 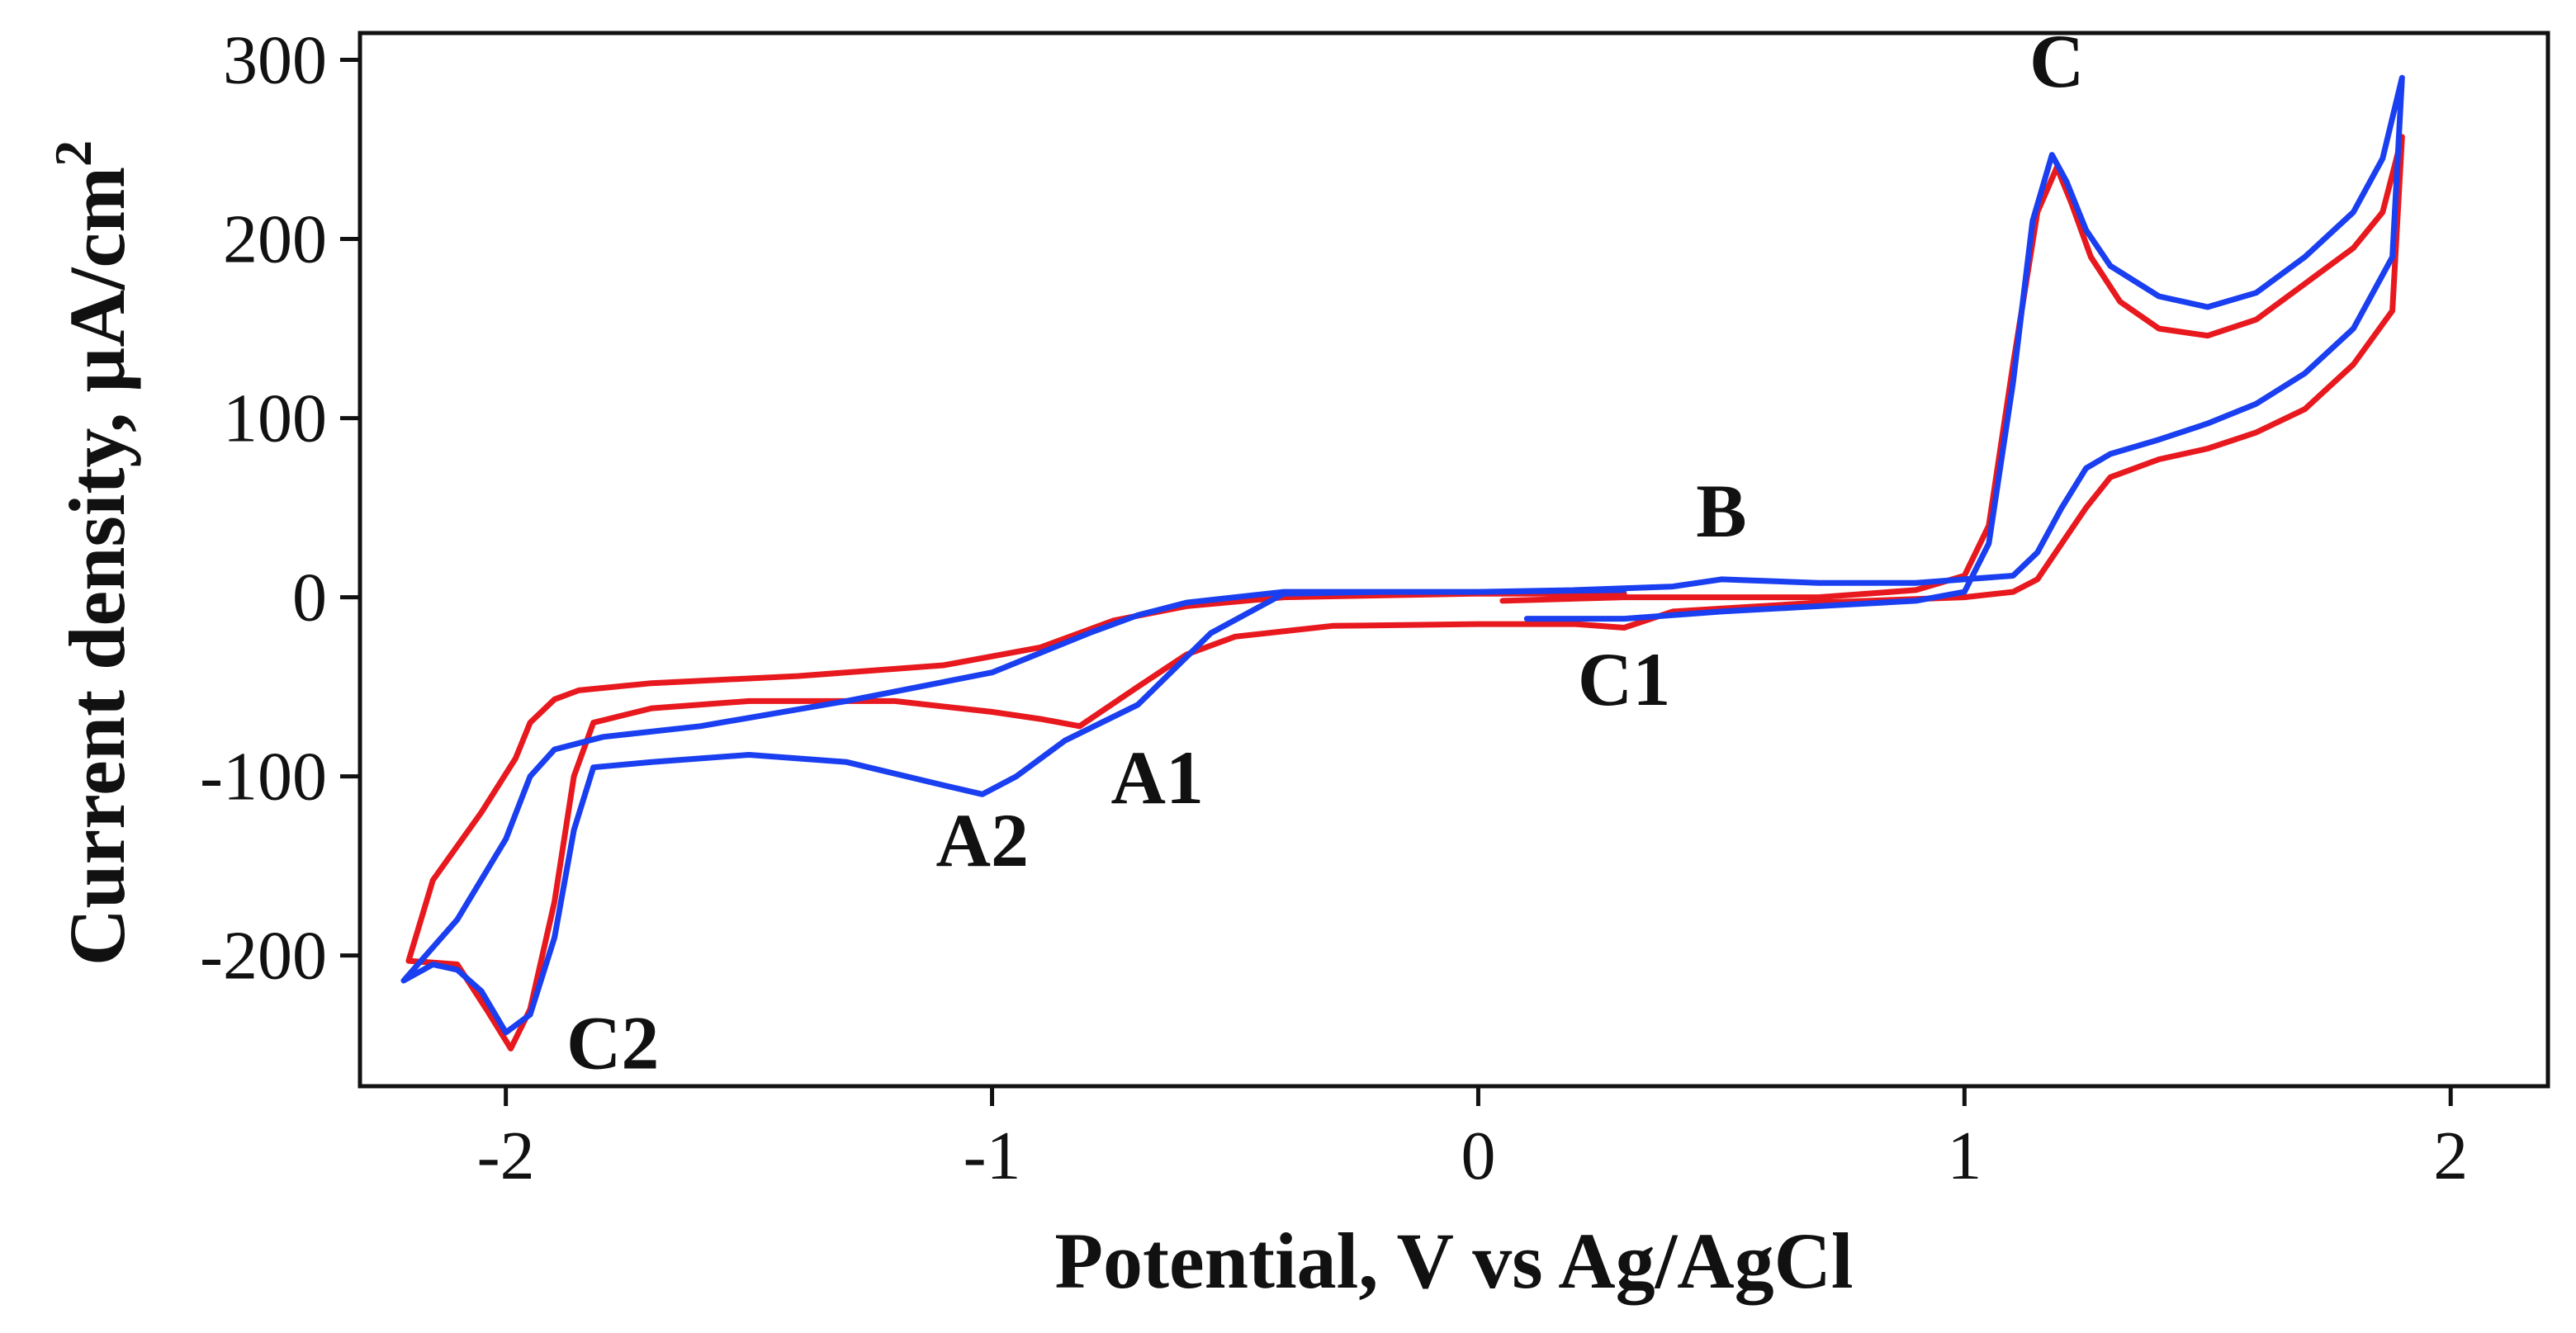 What do you see at coordinates (992, 1156) in the screenshot?
I see `x-tick-label: -1` at bounding box center [992, 1156].